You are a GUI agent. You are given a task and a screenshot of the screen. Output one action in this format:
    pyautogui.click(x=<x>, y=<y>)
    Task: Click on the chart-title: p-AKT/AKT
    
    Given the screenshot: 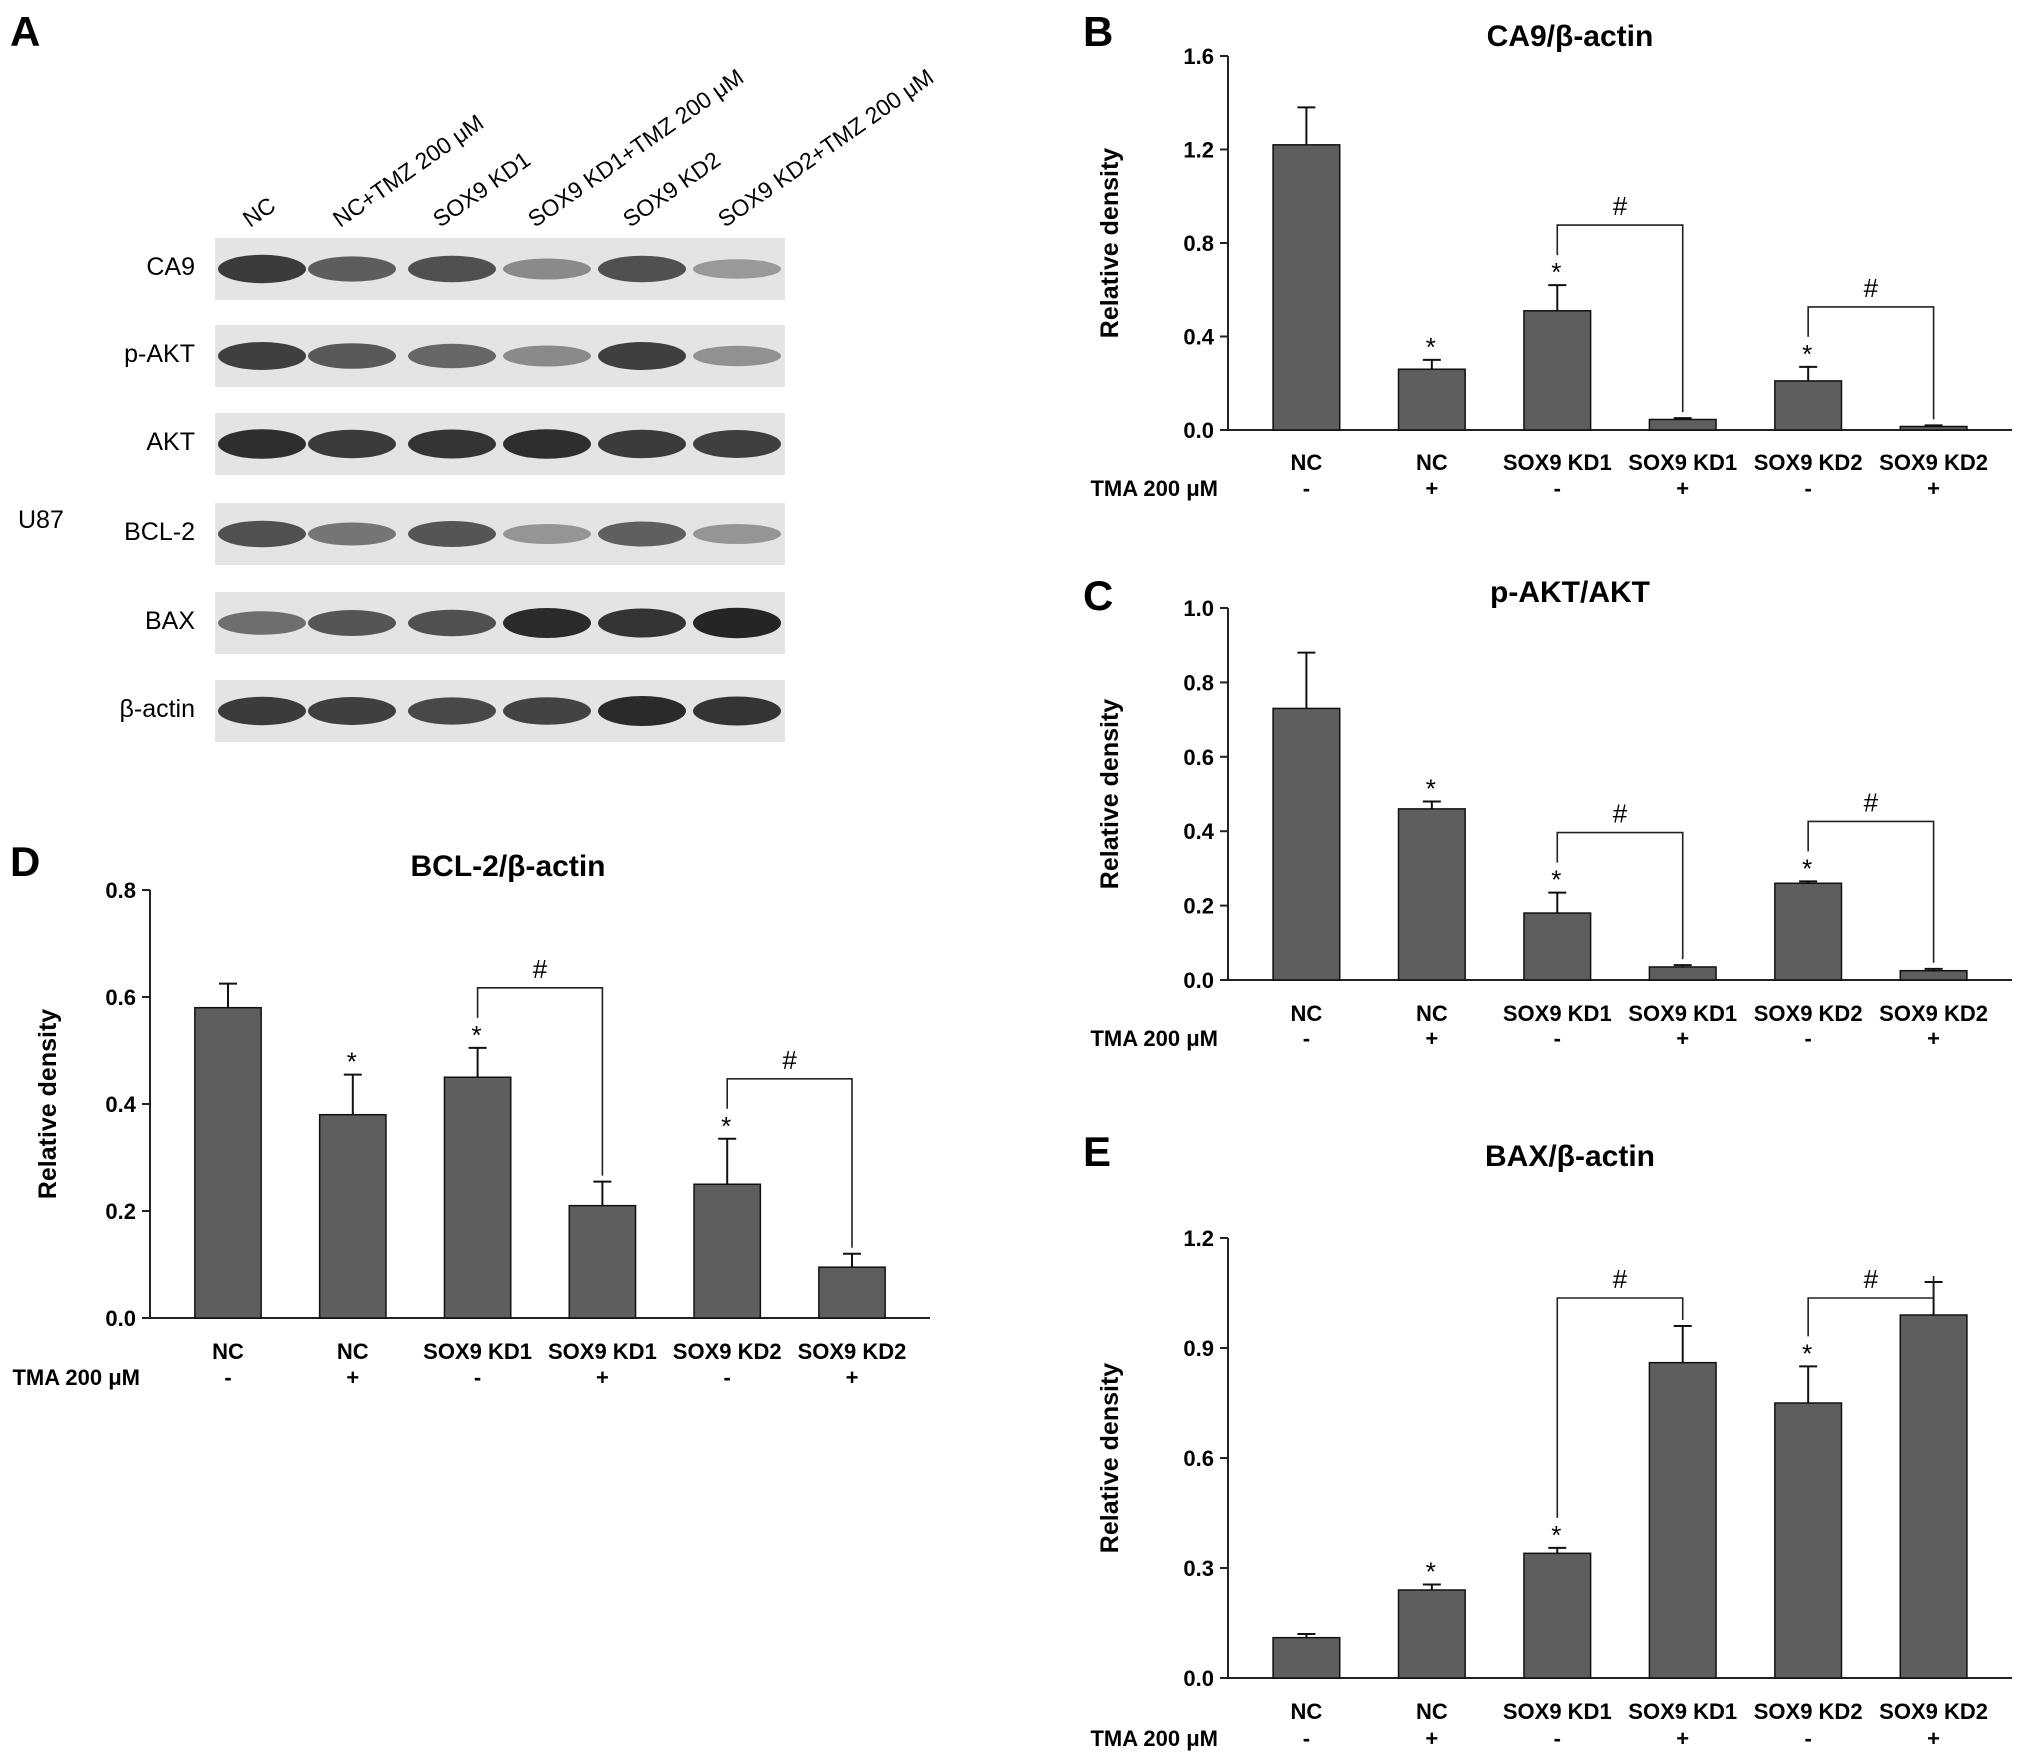 What is the action you would take?
    pyautogui.click(x=1570, y=592)
    